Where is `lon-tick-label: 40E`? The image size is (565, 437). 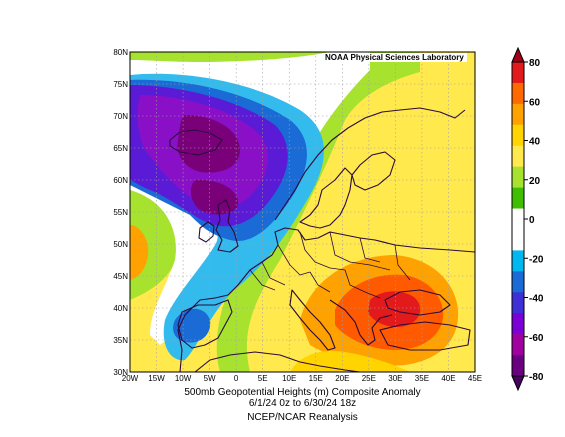
lon-tick-label: 40E is located at coordinates (448, 378).